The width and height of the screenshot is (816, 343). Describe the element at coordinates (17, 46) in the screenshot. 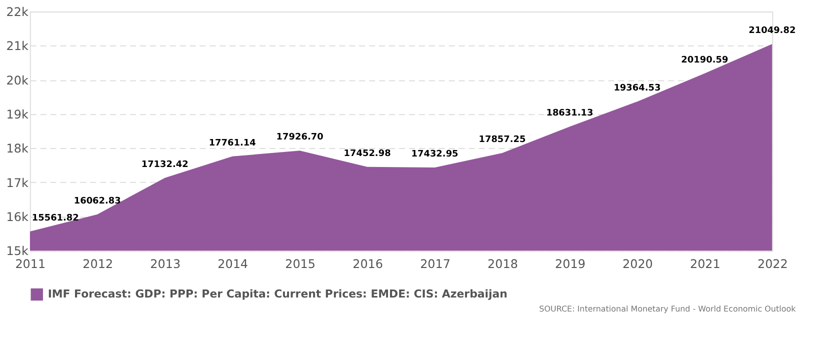

I see `y-tick-label: 21k` at that location.